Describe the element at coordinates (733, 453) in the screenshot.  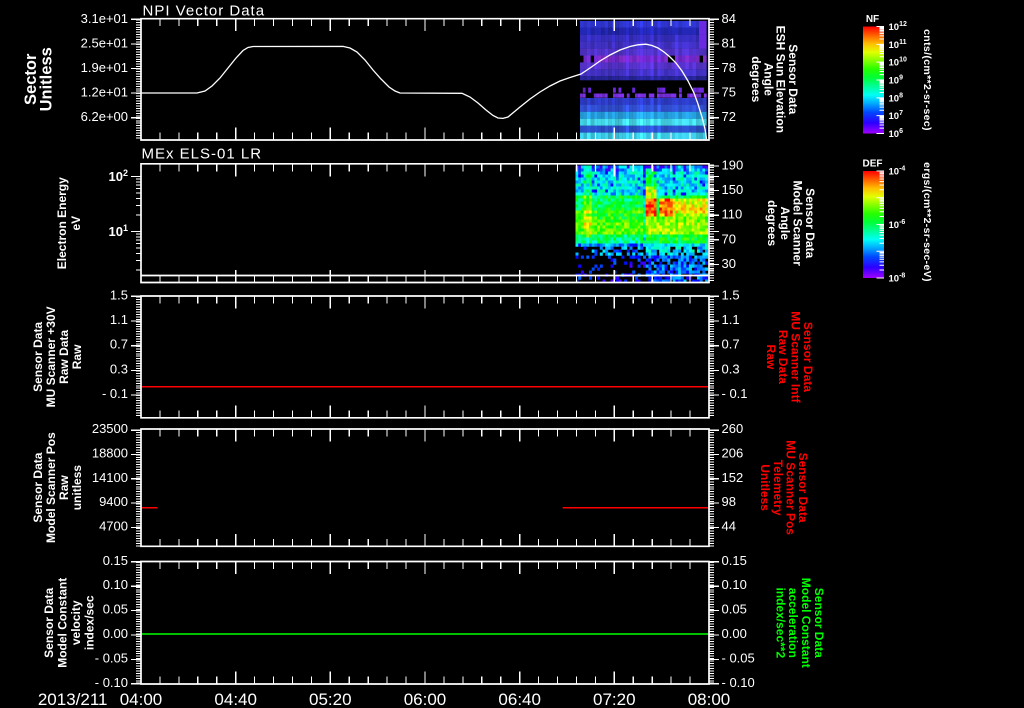
I see `svg-text: 206` at that location.